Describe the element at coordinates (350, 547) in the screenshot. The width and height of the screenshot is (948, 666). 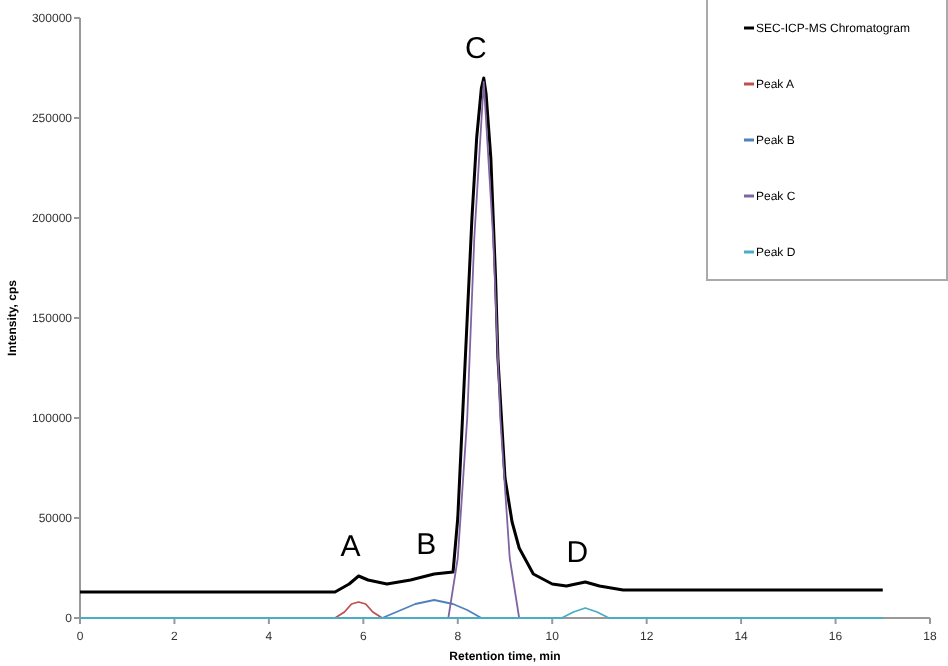
I see `annotation: A` at that location.